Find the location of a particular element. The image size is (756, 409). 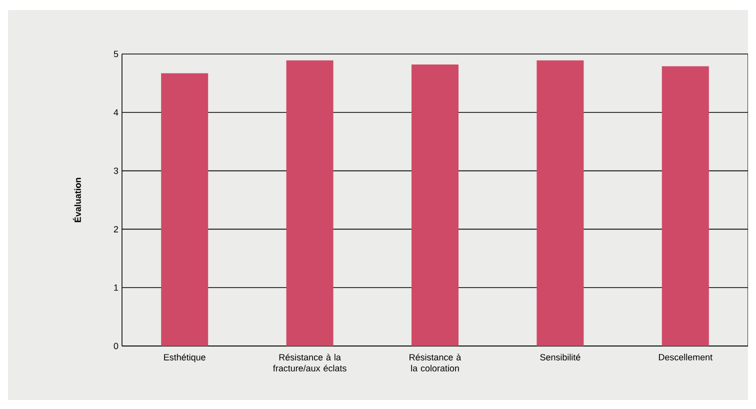

y-tick-label: 1 is located at coordinates (116, 287).